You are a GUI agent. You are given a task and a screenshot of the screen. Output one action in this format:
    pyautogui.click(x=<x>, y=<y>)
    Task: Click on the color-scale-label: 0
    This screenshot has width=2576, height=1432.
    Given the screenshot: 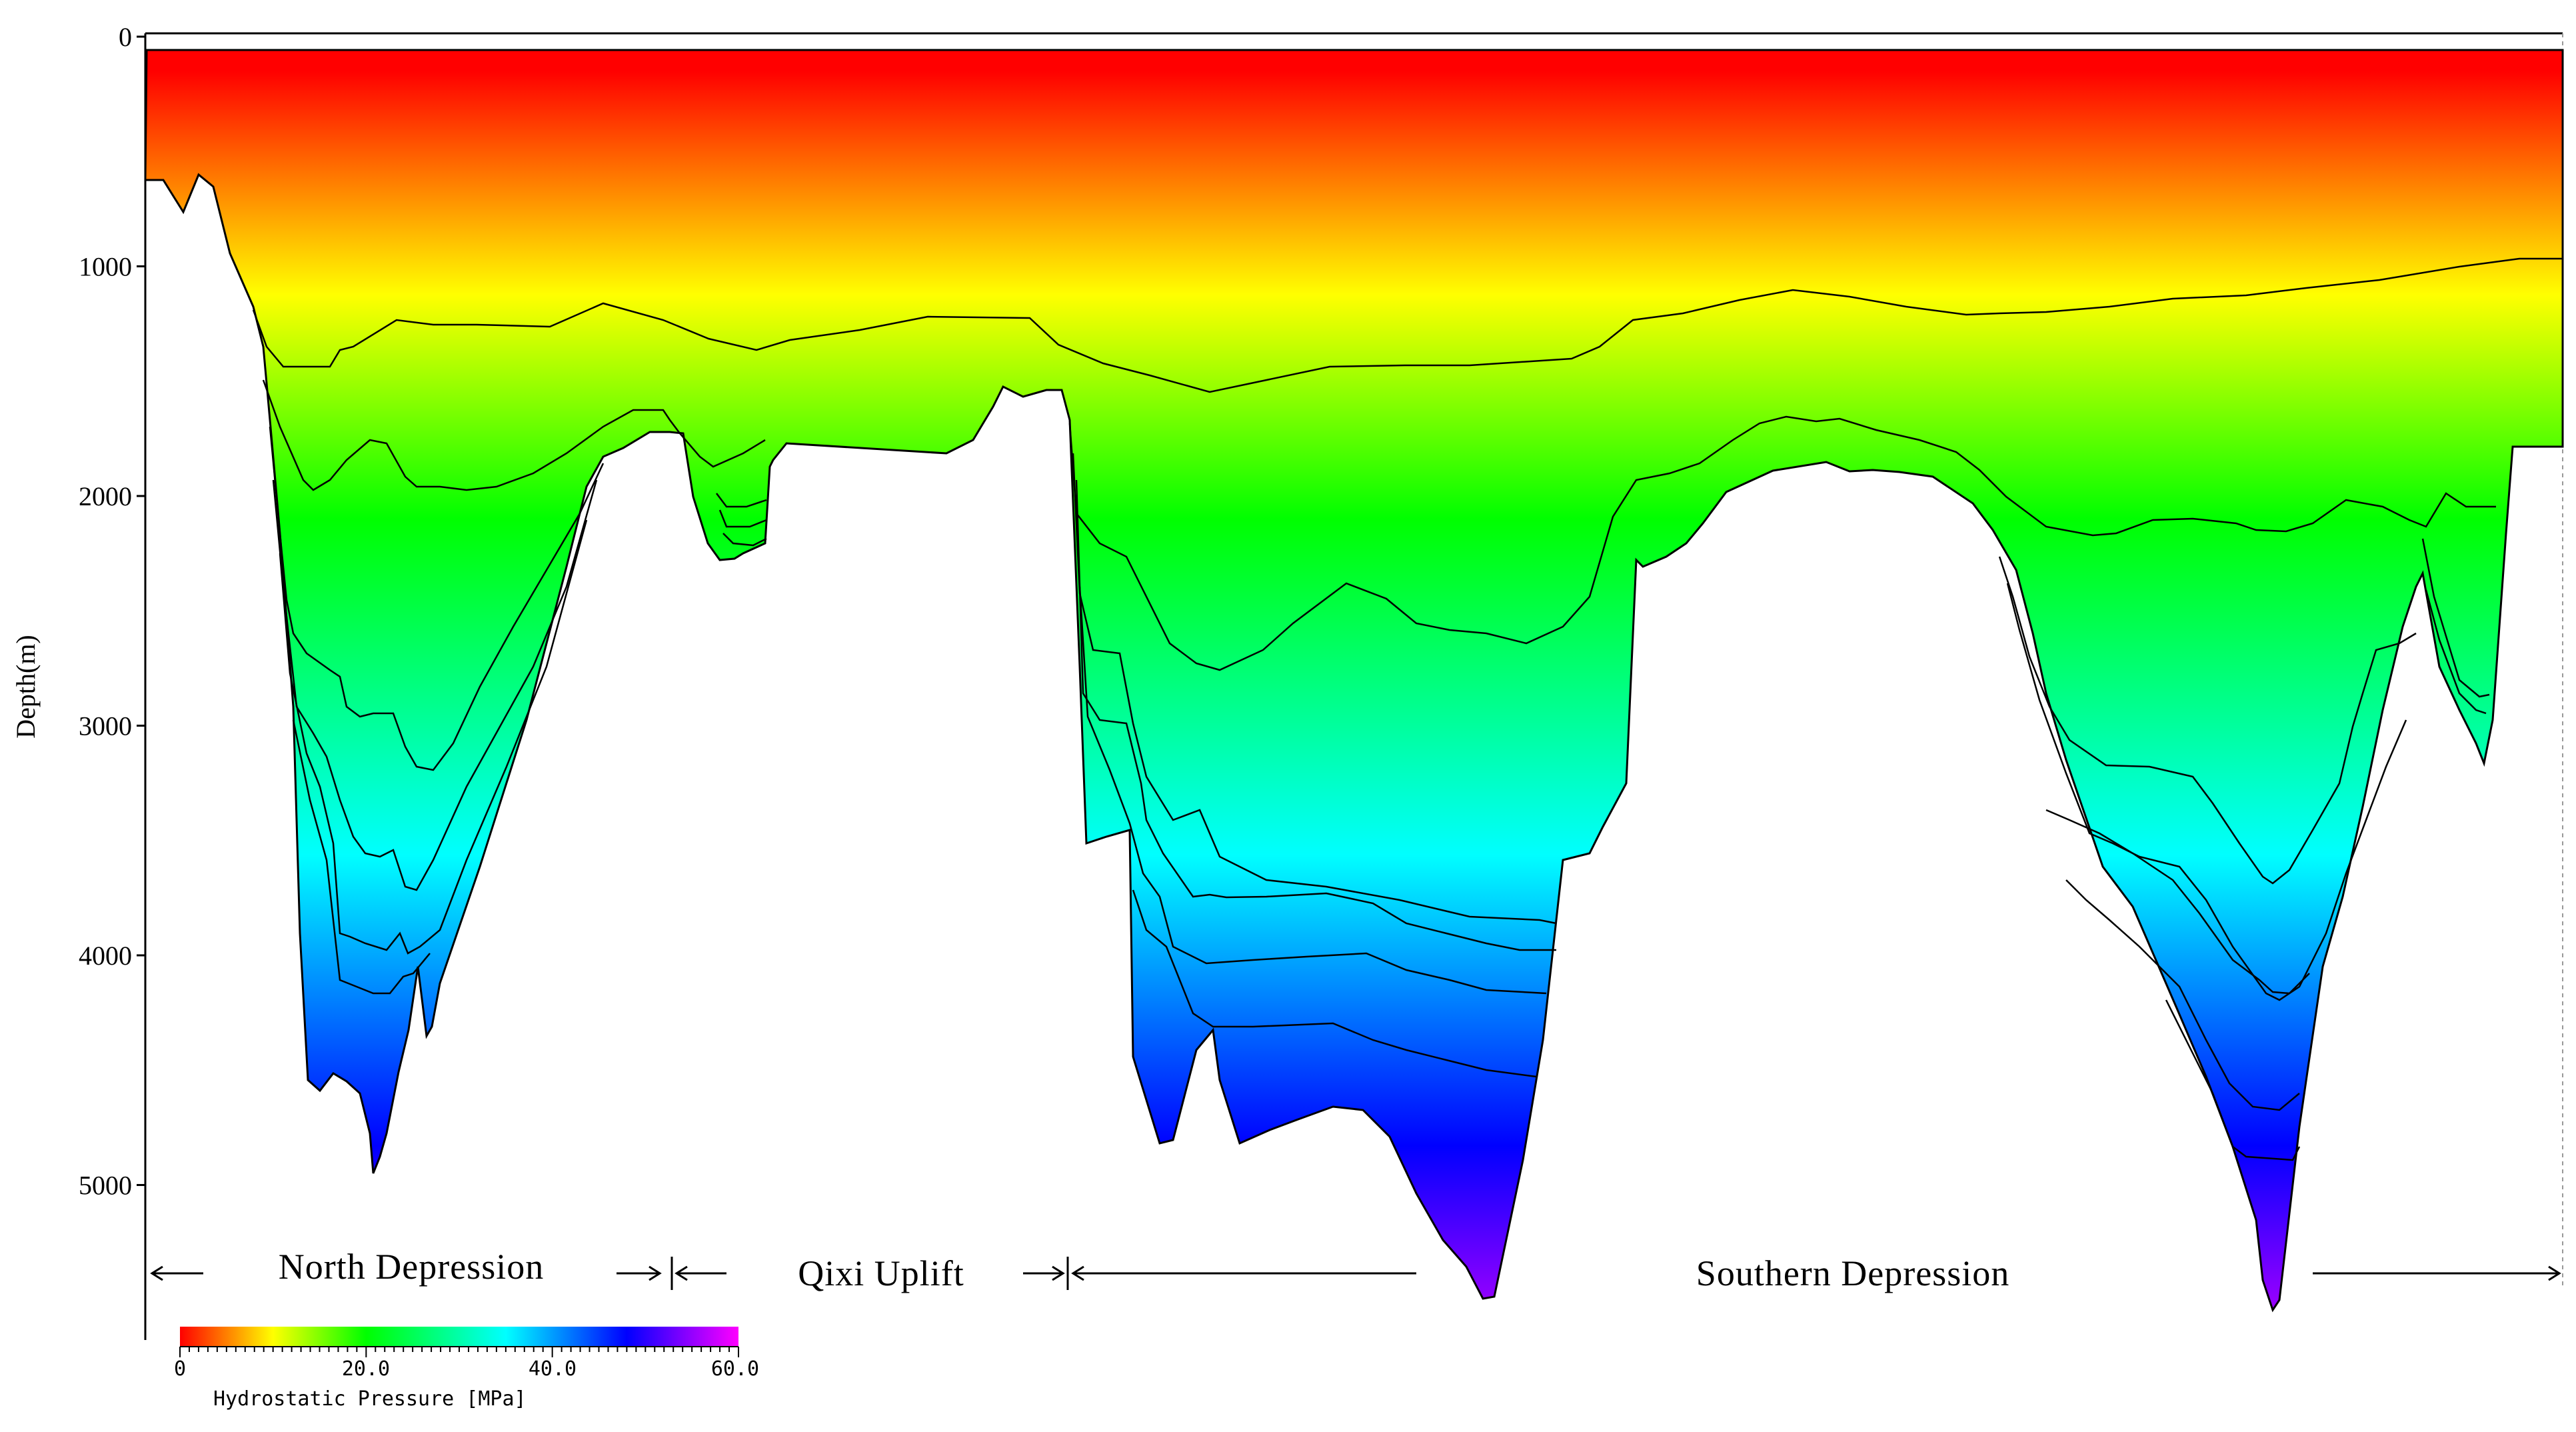 What is the action you would take?
    pyautogui.click(x=180, y=1369)
    